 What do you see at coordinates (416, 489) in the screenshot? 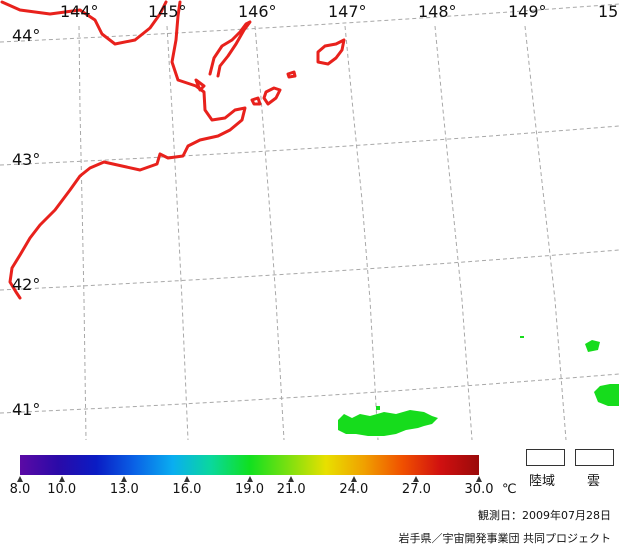
I see `colorbar-tick-label: 27.0` at bounding box center [416, 489].